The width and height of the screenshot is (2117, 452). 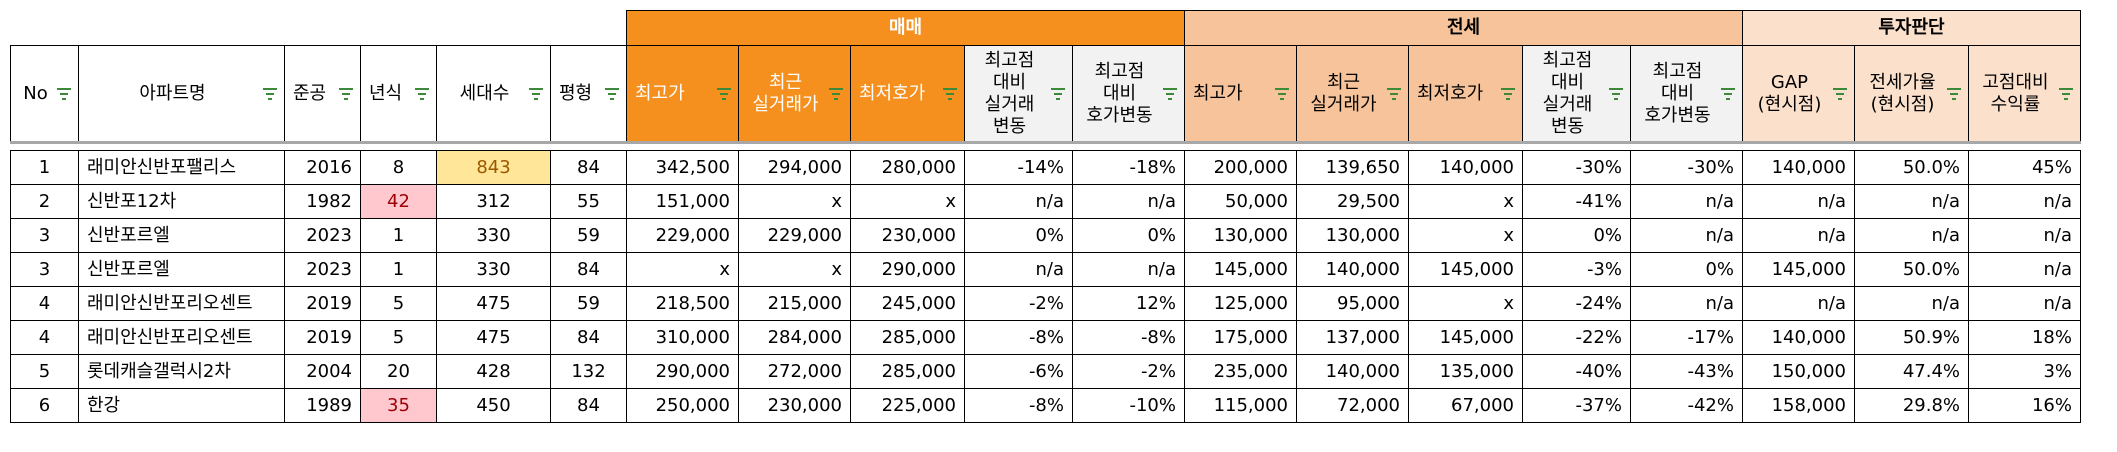 What do you see at coordinates (322, 337) in the screenshot?
I see `cell-built: 2019` at bounding box center [322, 337].